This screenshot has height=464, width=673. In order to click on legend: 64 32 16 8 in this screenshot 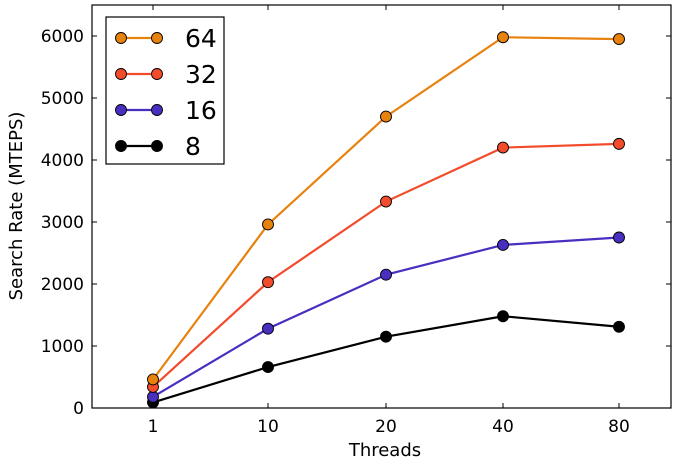, I will do `click(165, 90)`.